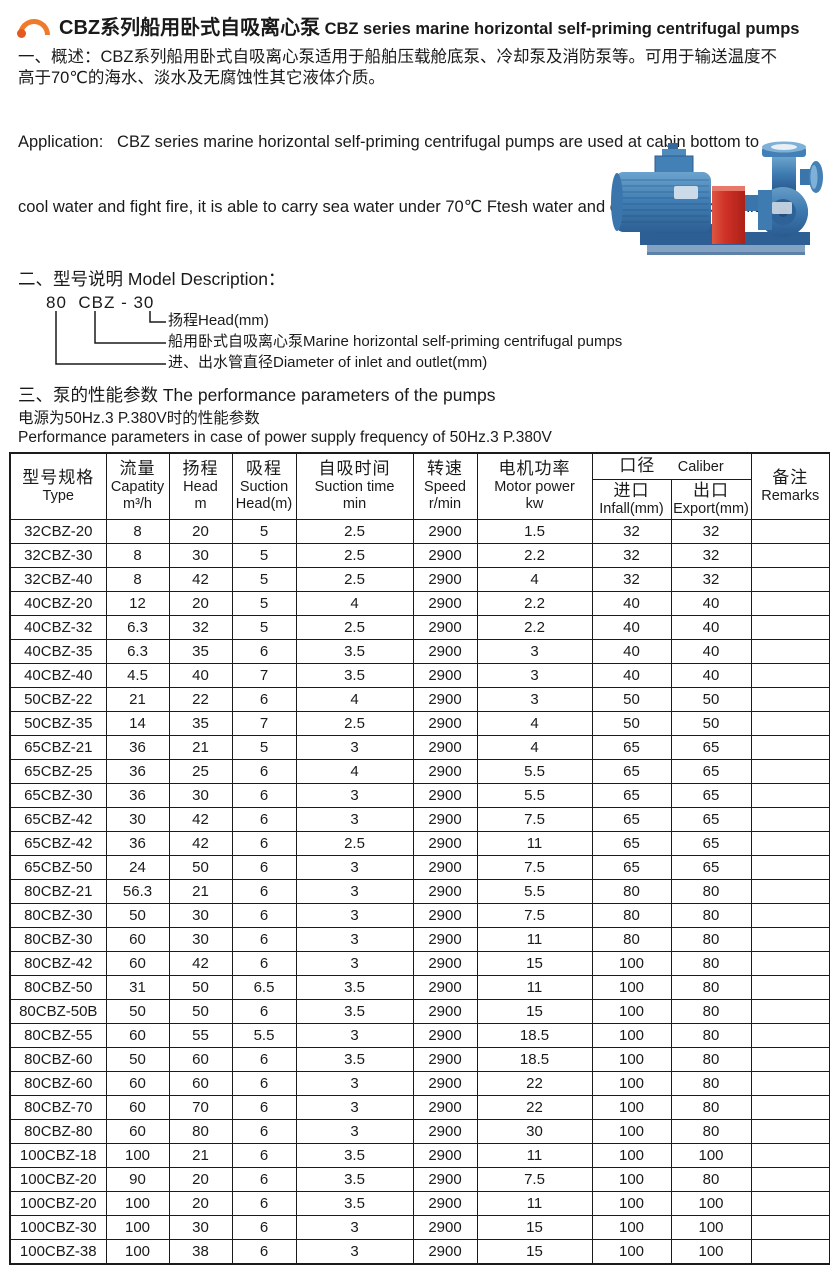 The image size is (830, 1265). What do you see at coordinates (419, 555) in the screenshot?
I see `table-row: 32CBZ-30 8 30 5 2.5 2900 2.2 32 32` at bounding box center [419, 555].